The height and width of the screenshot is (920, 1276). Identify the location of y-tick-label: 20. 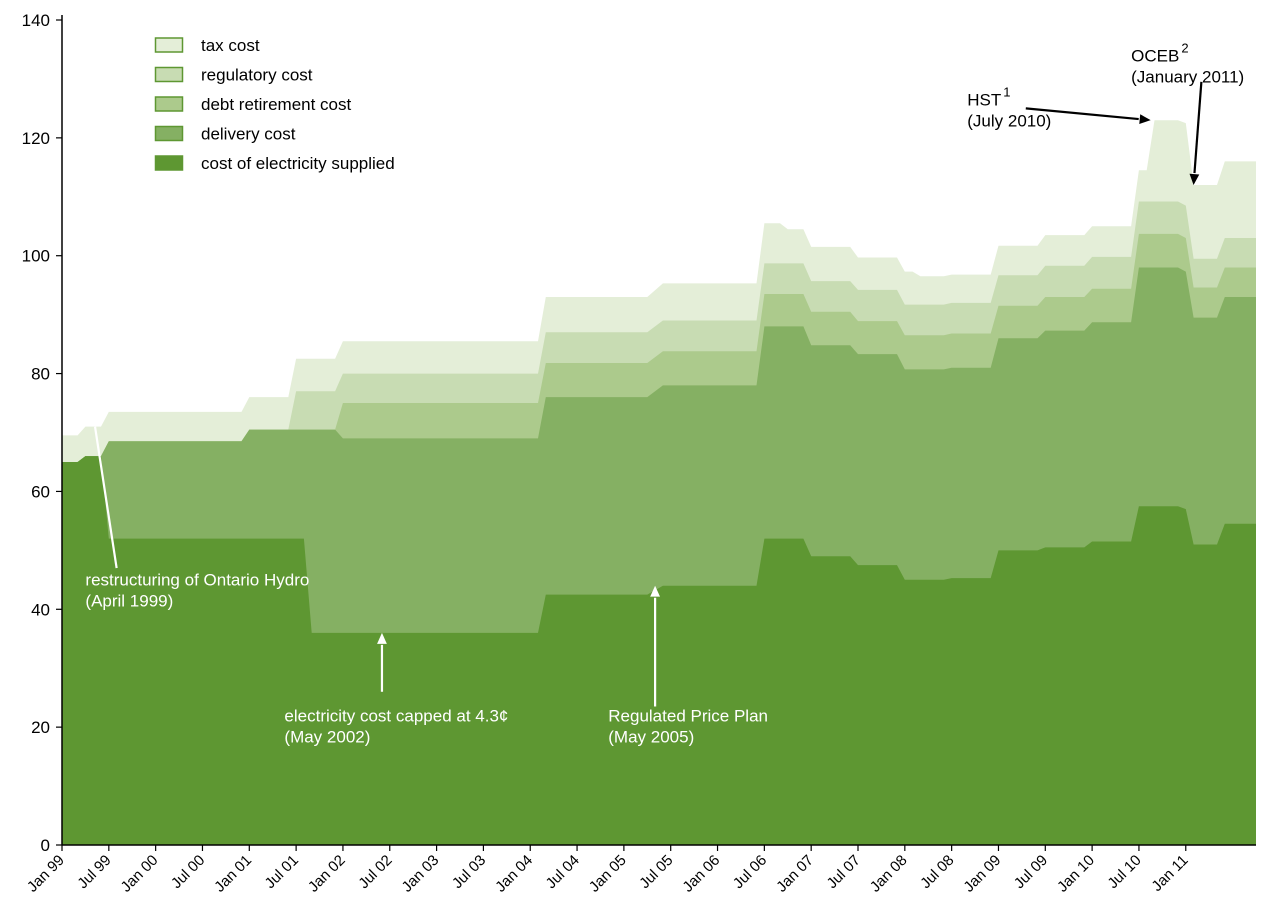
(40, 727).